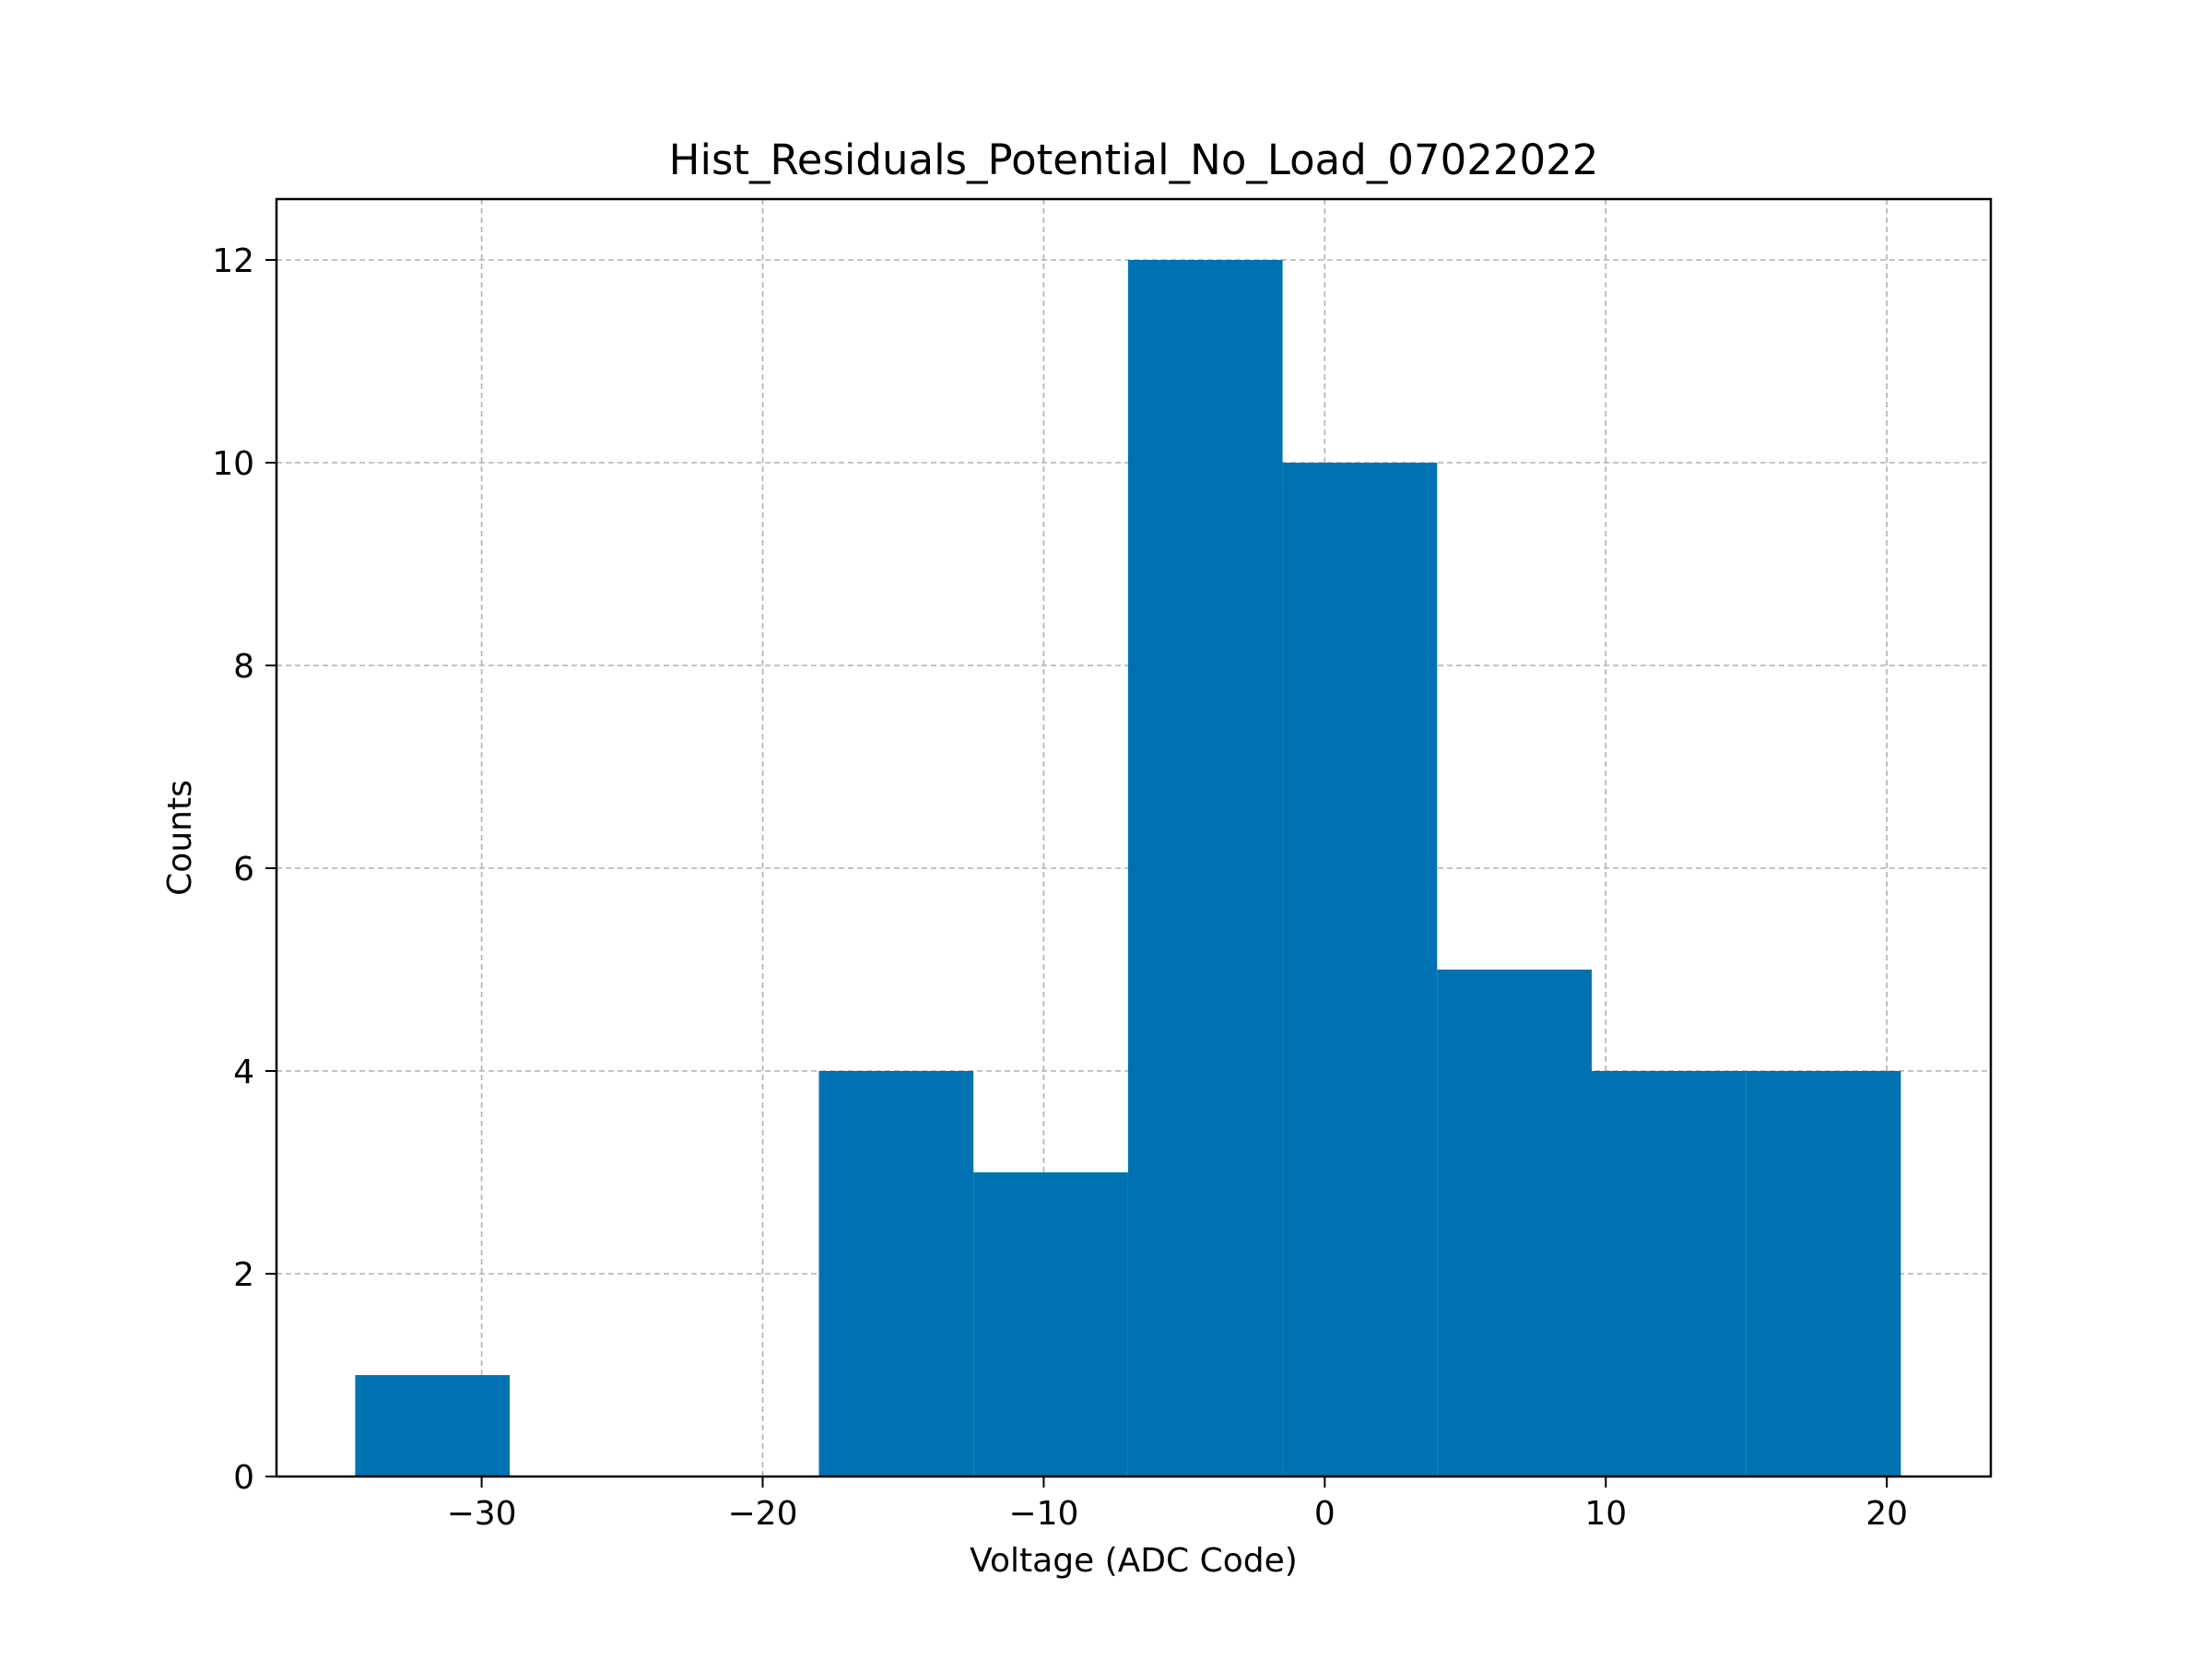 This screenshot has height=1659, width=2212. What do you see at coordinates (243, 1275) in the screenshot?
I see `y-tick-label-1: 2` at bounding box center [243, 1275].